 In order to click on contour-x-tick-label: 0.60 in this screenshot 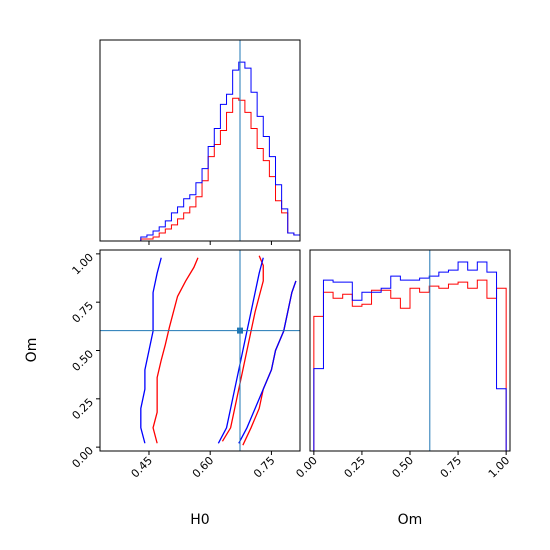, I will do `click(203, 467)`.